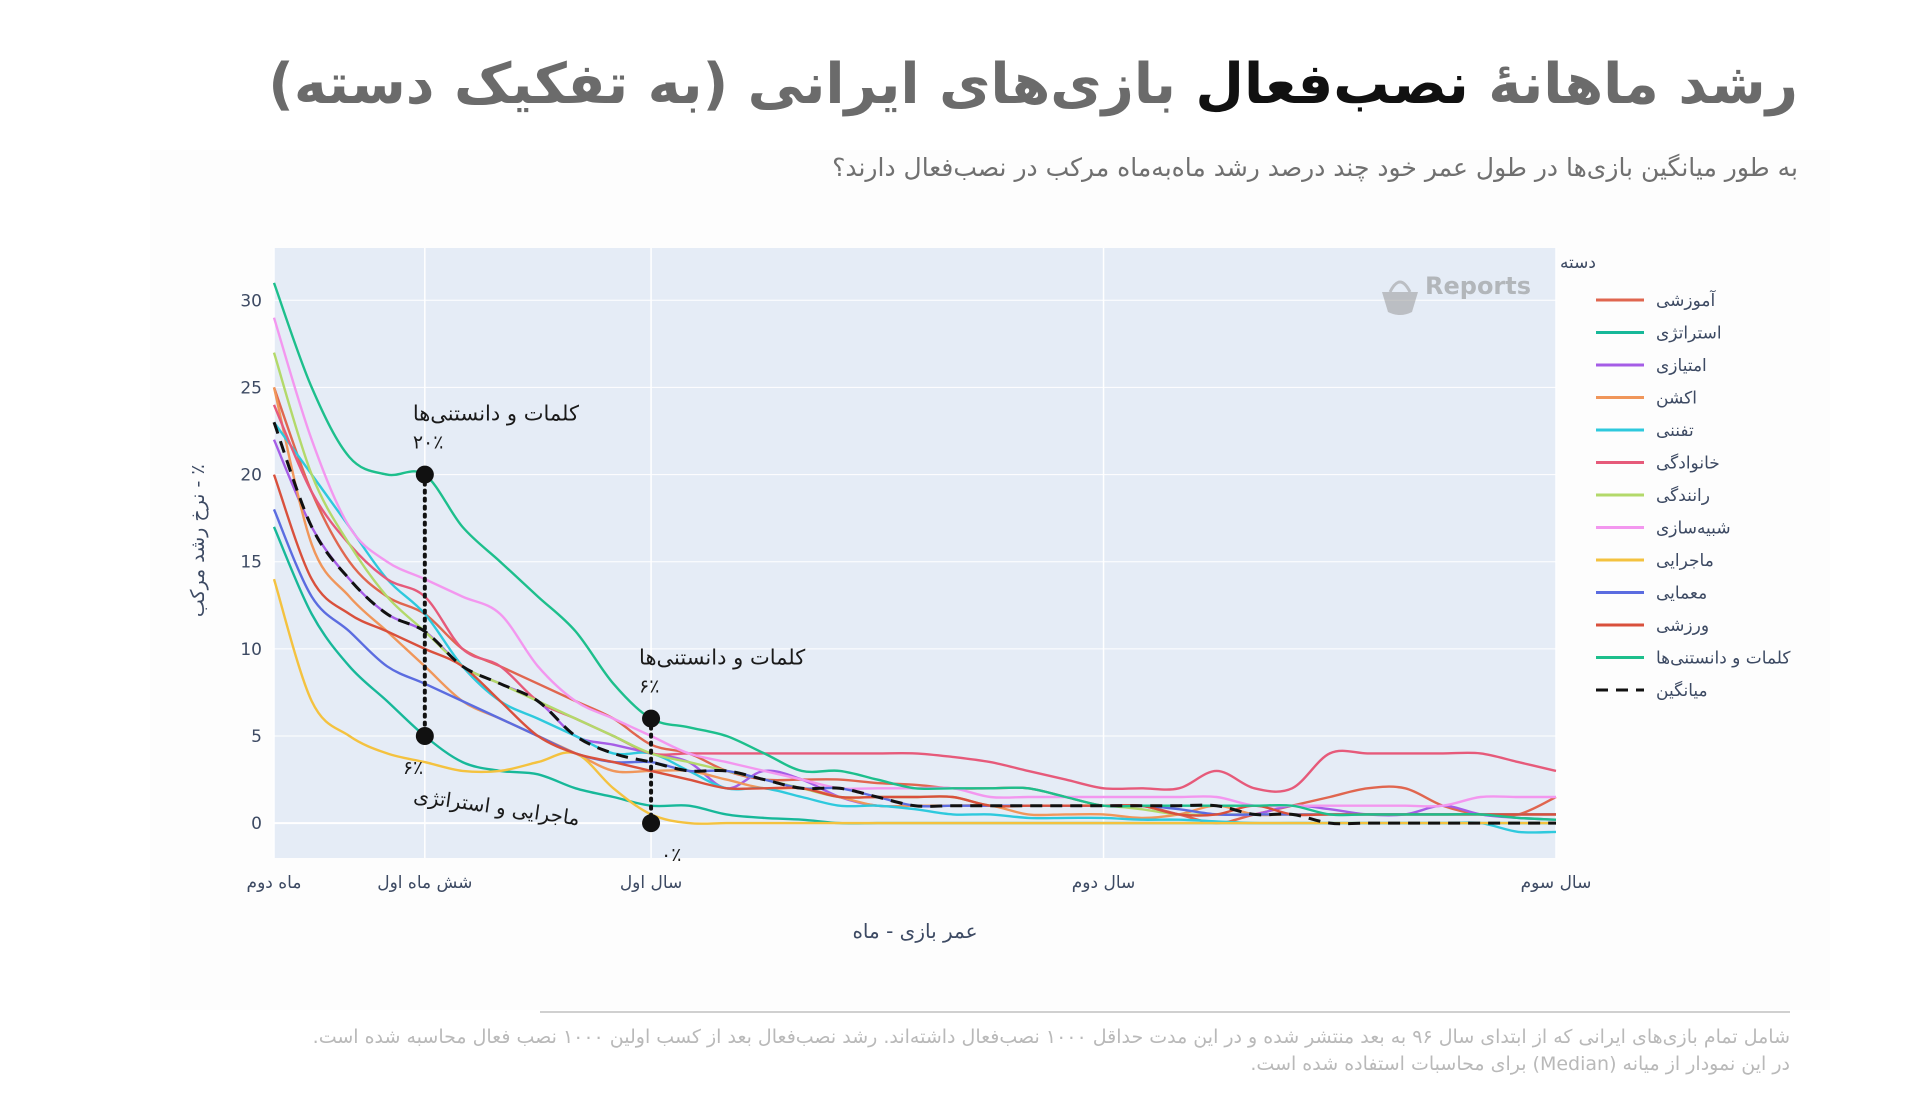  I want to click on watermark: Reports, so click(1456, 293).